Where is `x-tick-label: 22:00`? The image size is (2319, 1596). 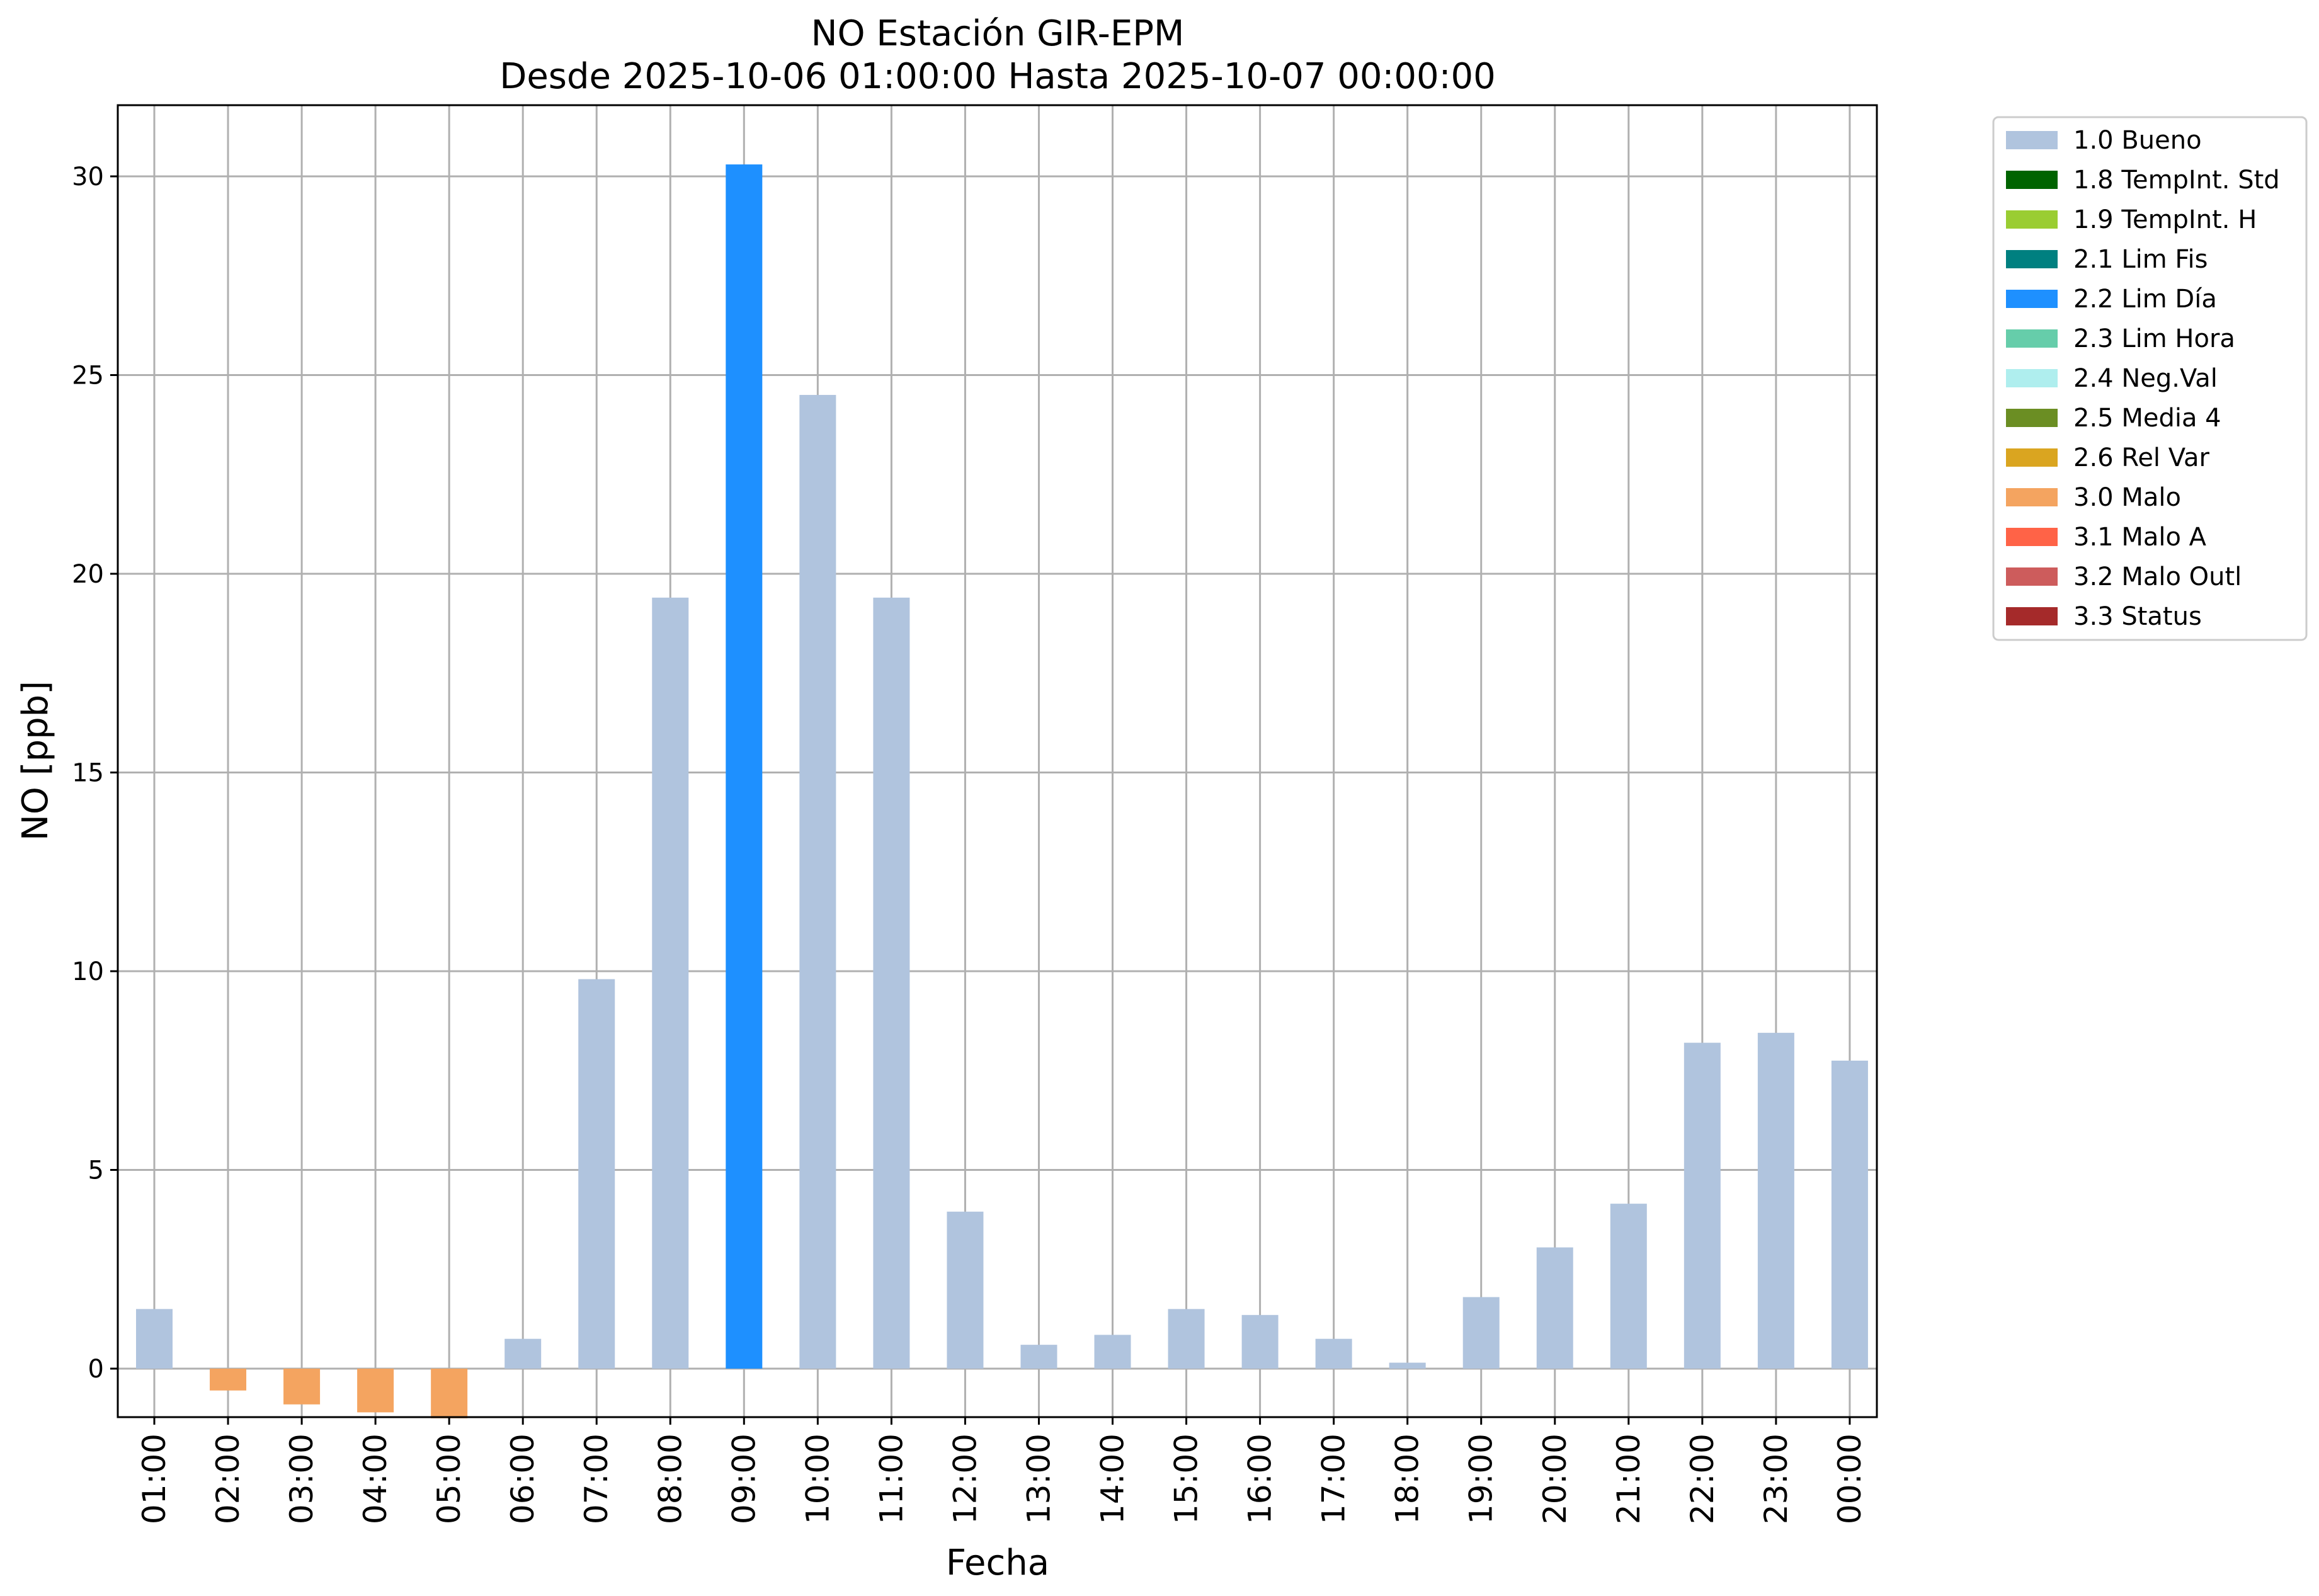
x-tick-label: 22:00 is located at coordinates (1702, 1479).